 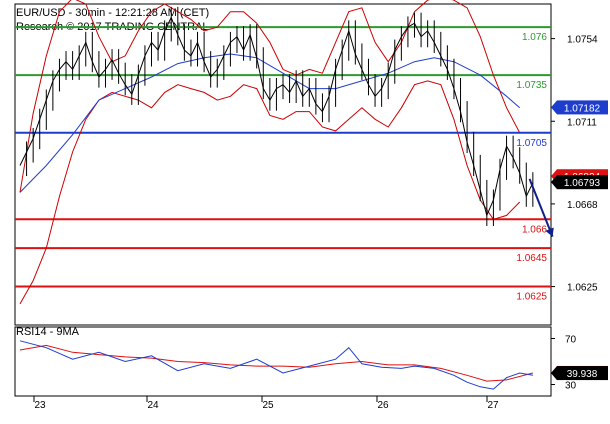 I want to click on level-label: 1.0735, so click(x=531, y=85).